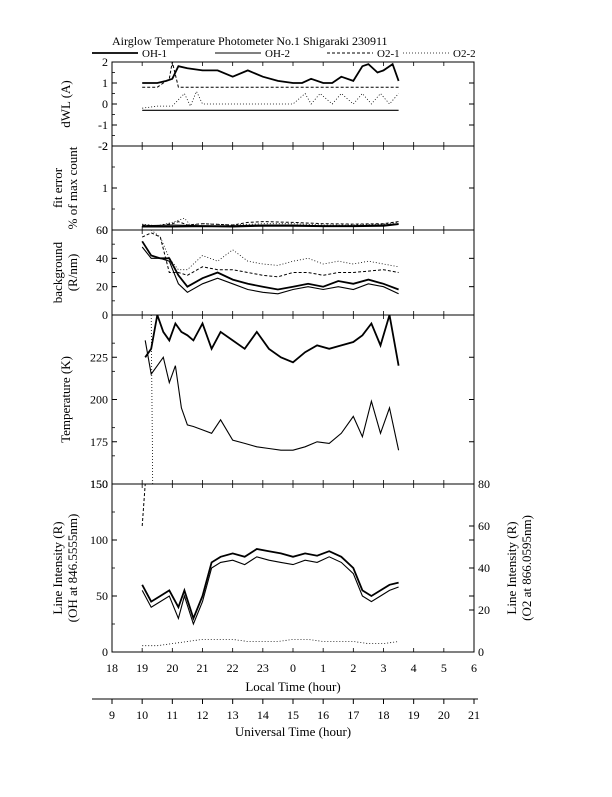 The width and height of the screenshot is (612, 797). I want to click on x-tick-label-local: 21, so click(203, 668).